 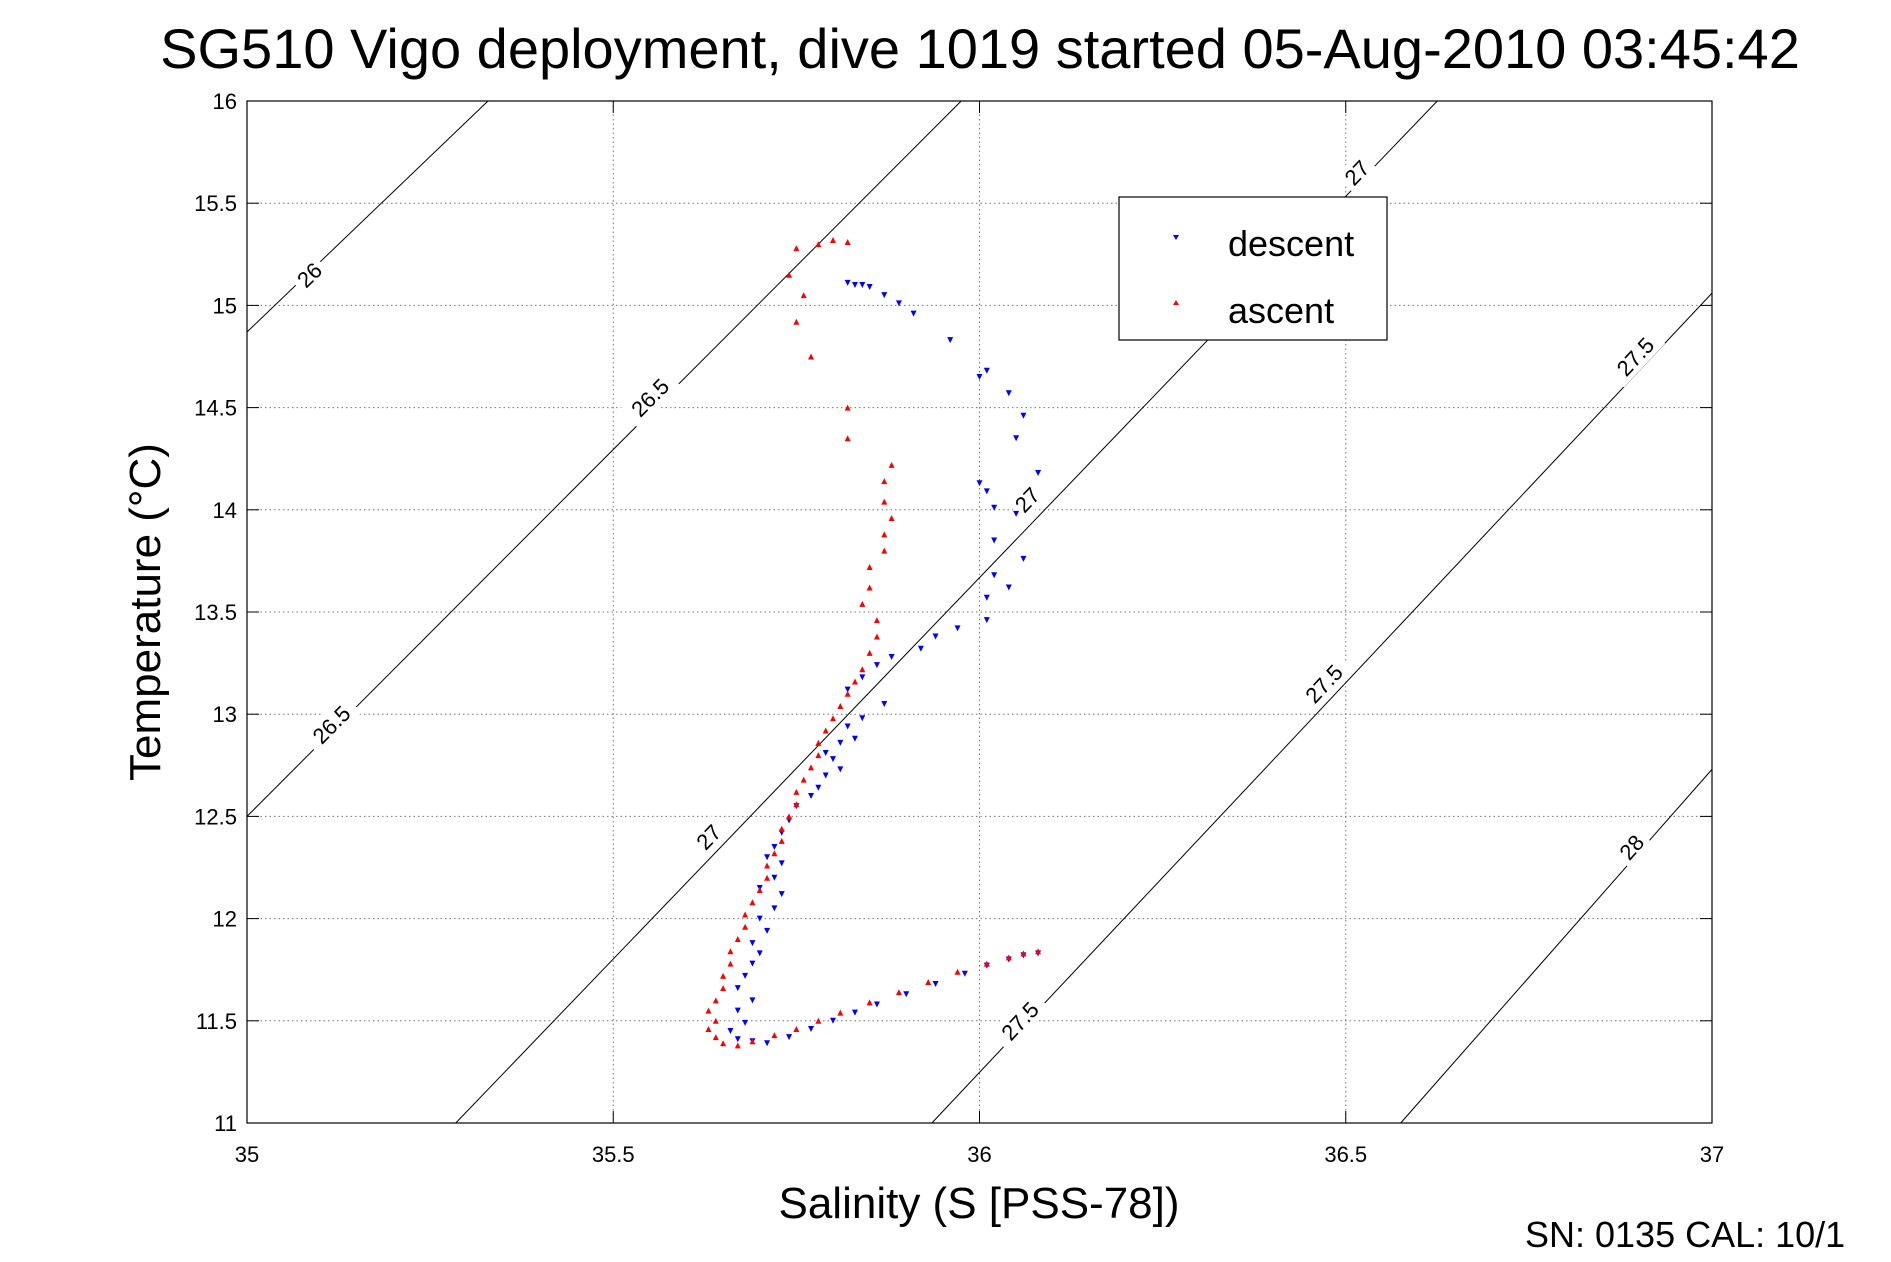 I want to click on legend-ascent-label: ascent, so click(x=1281, y=310).